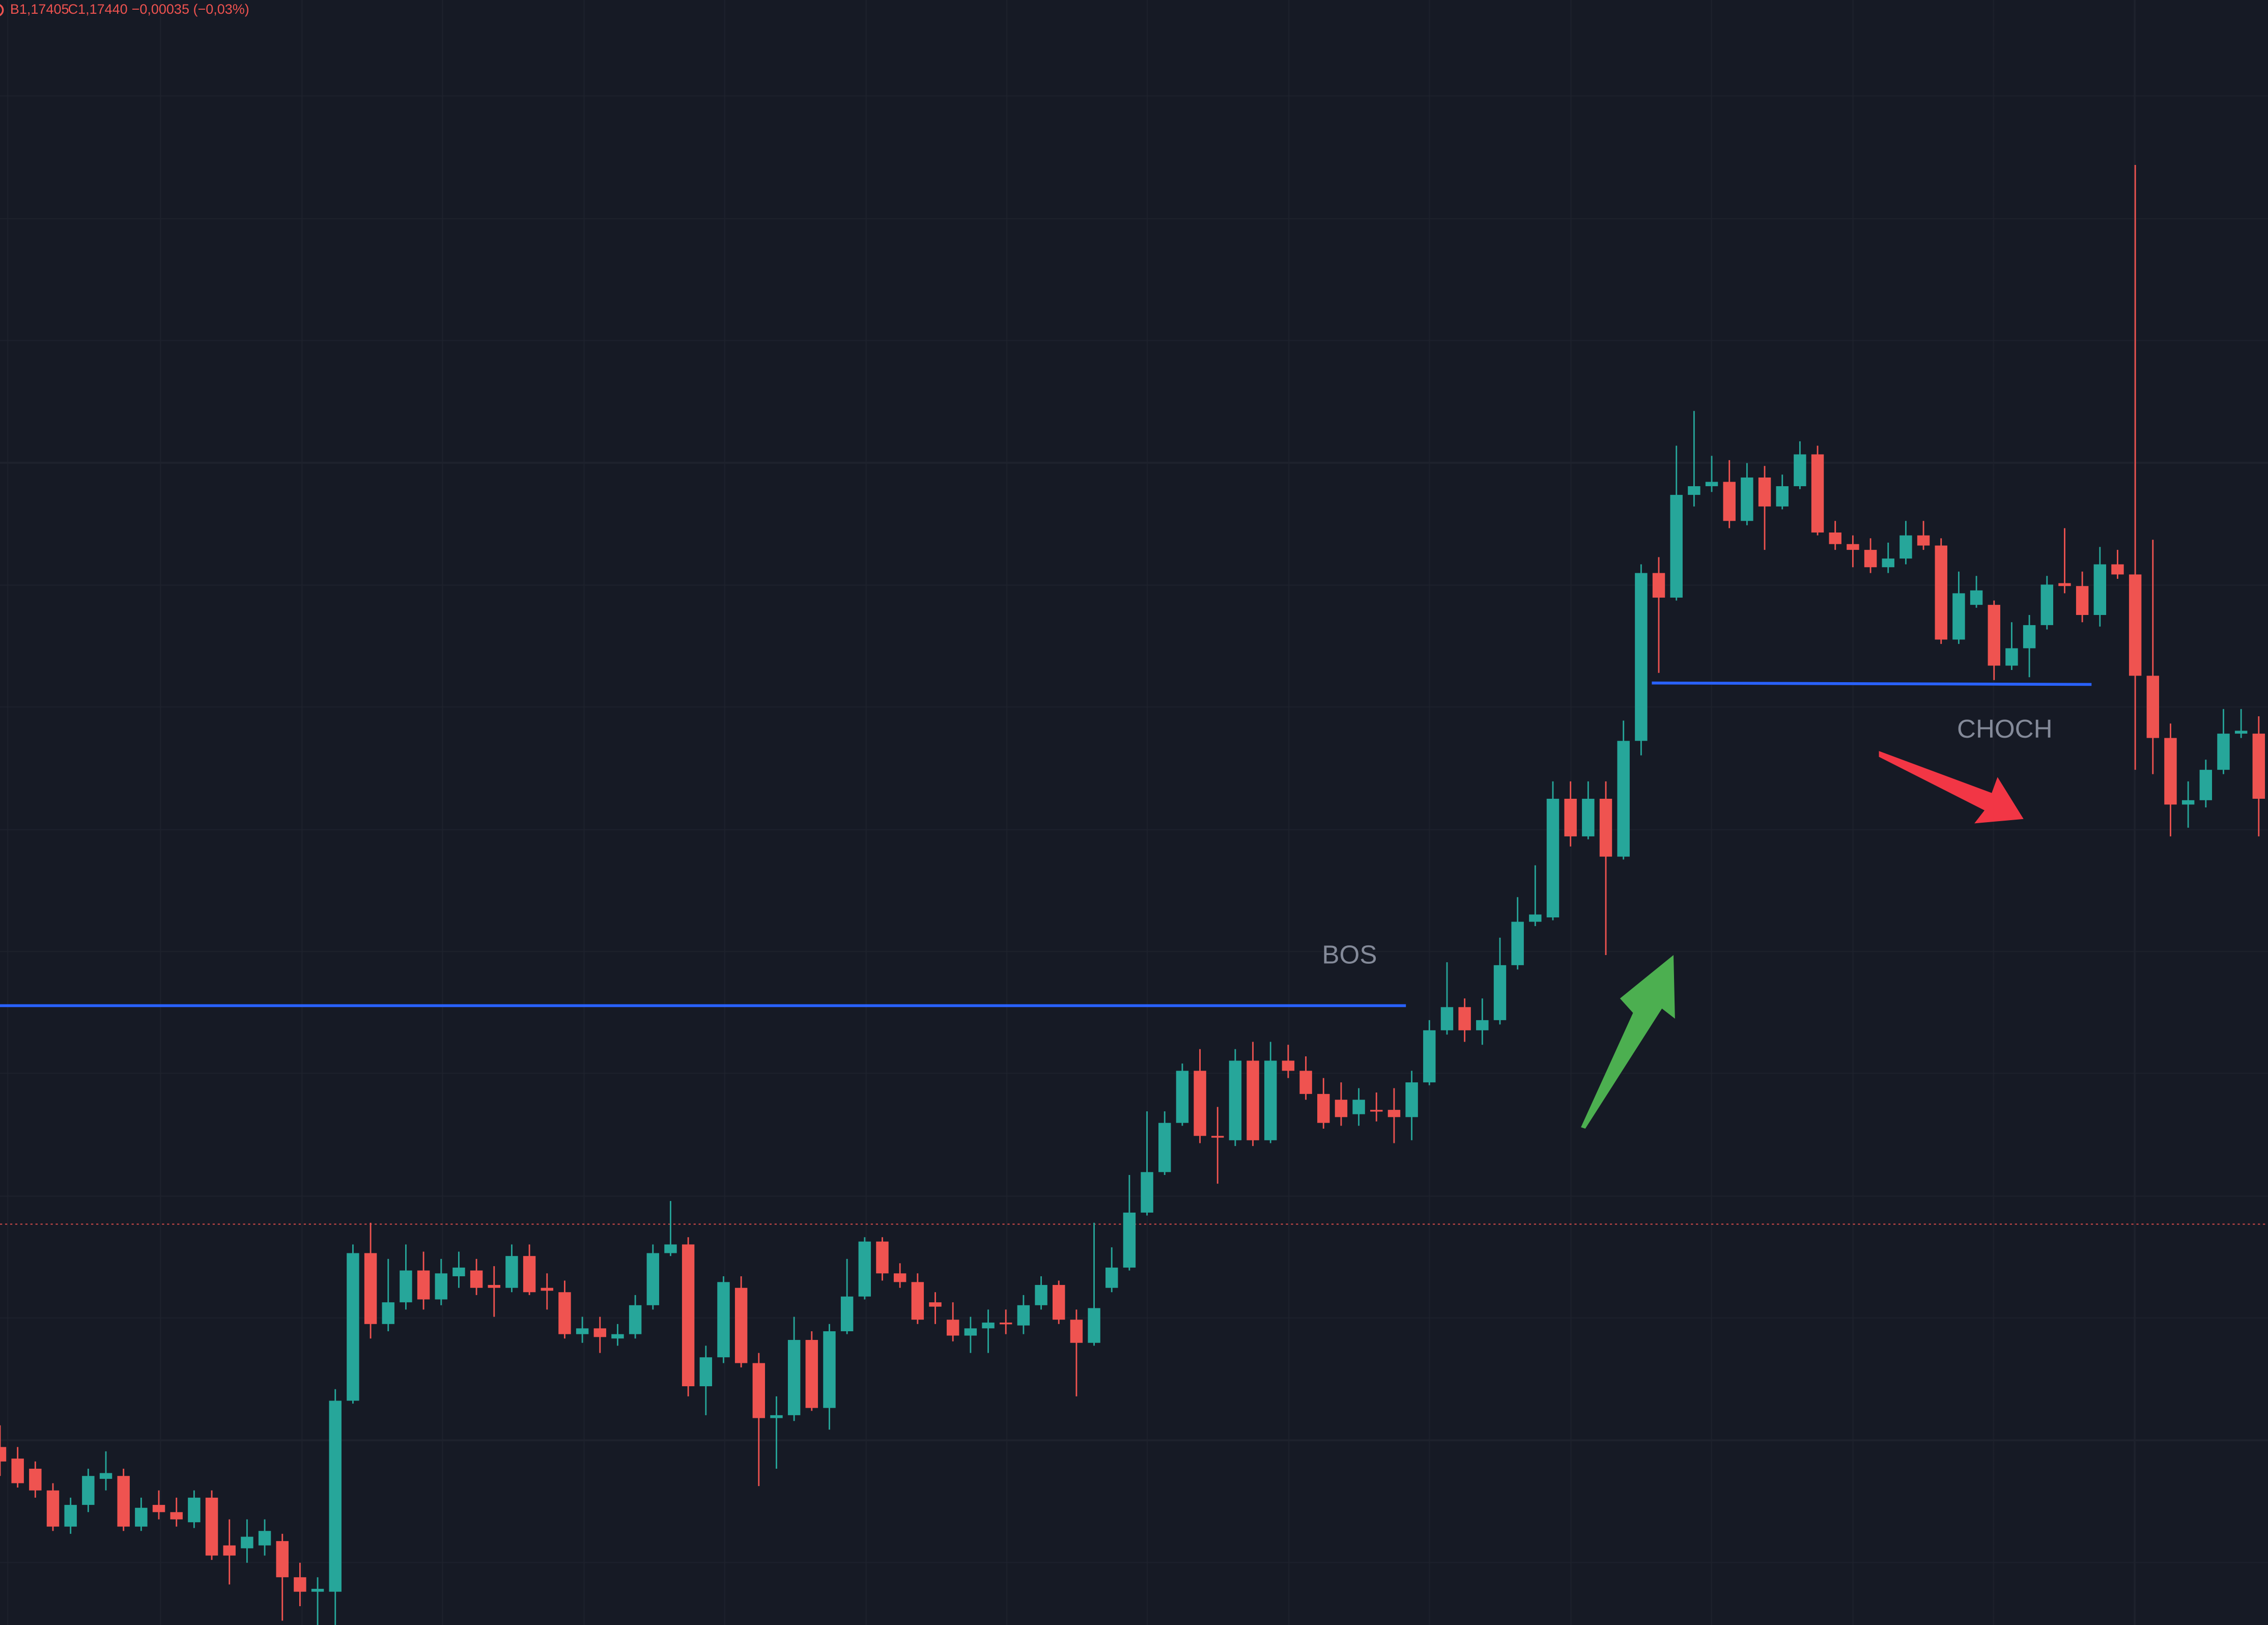 The height and width of the screenshot is (1625, 2268). What do you see at coordinates (40, 9) in the screenshot?
I see `header-value: B1,17405` at bounding box center [40, 9].